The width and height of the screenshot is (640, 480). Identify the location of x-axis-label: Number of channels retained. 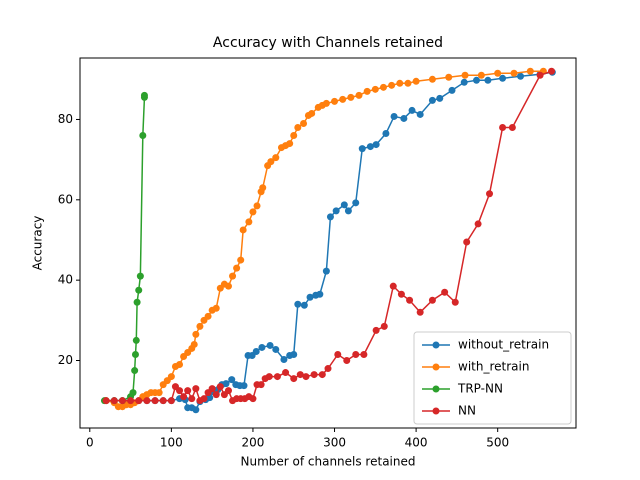
(327, 462).